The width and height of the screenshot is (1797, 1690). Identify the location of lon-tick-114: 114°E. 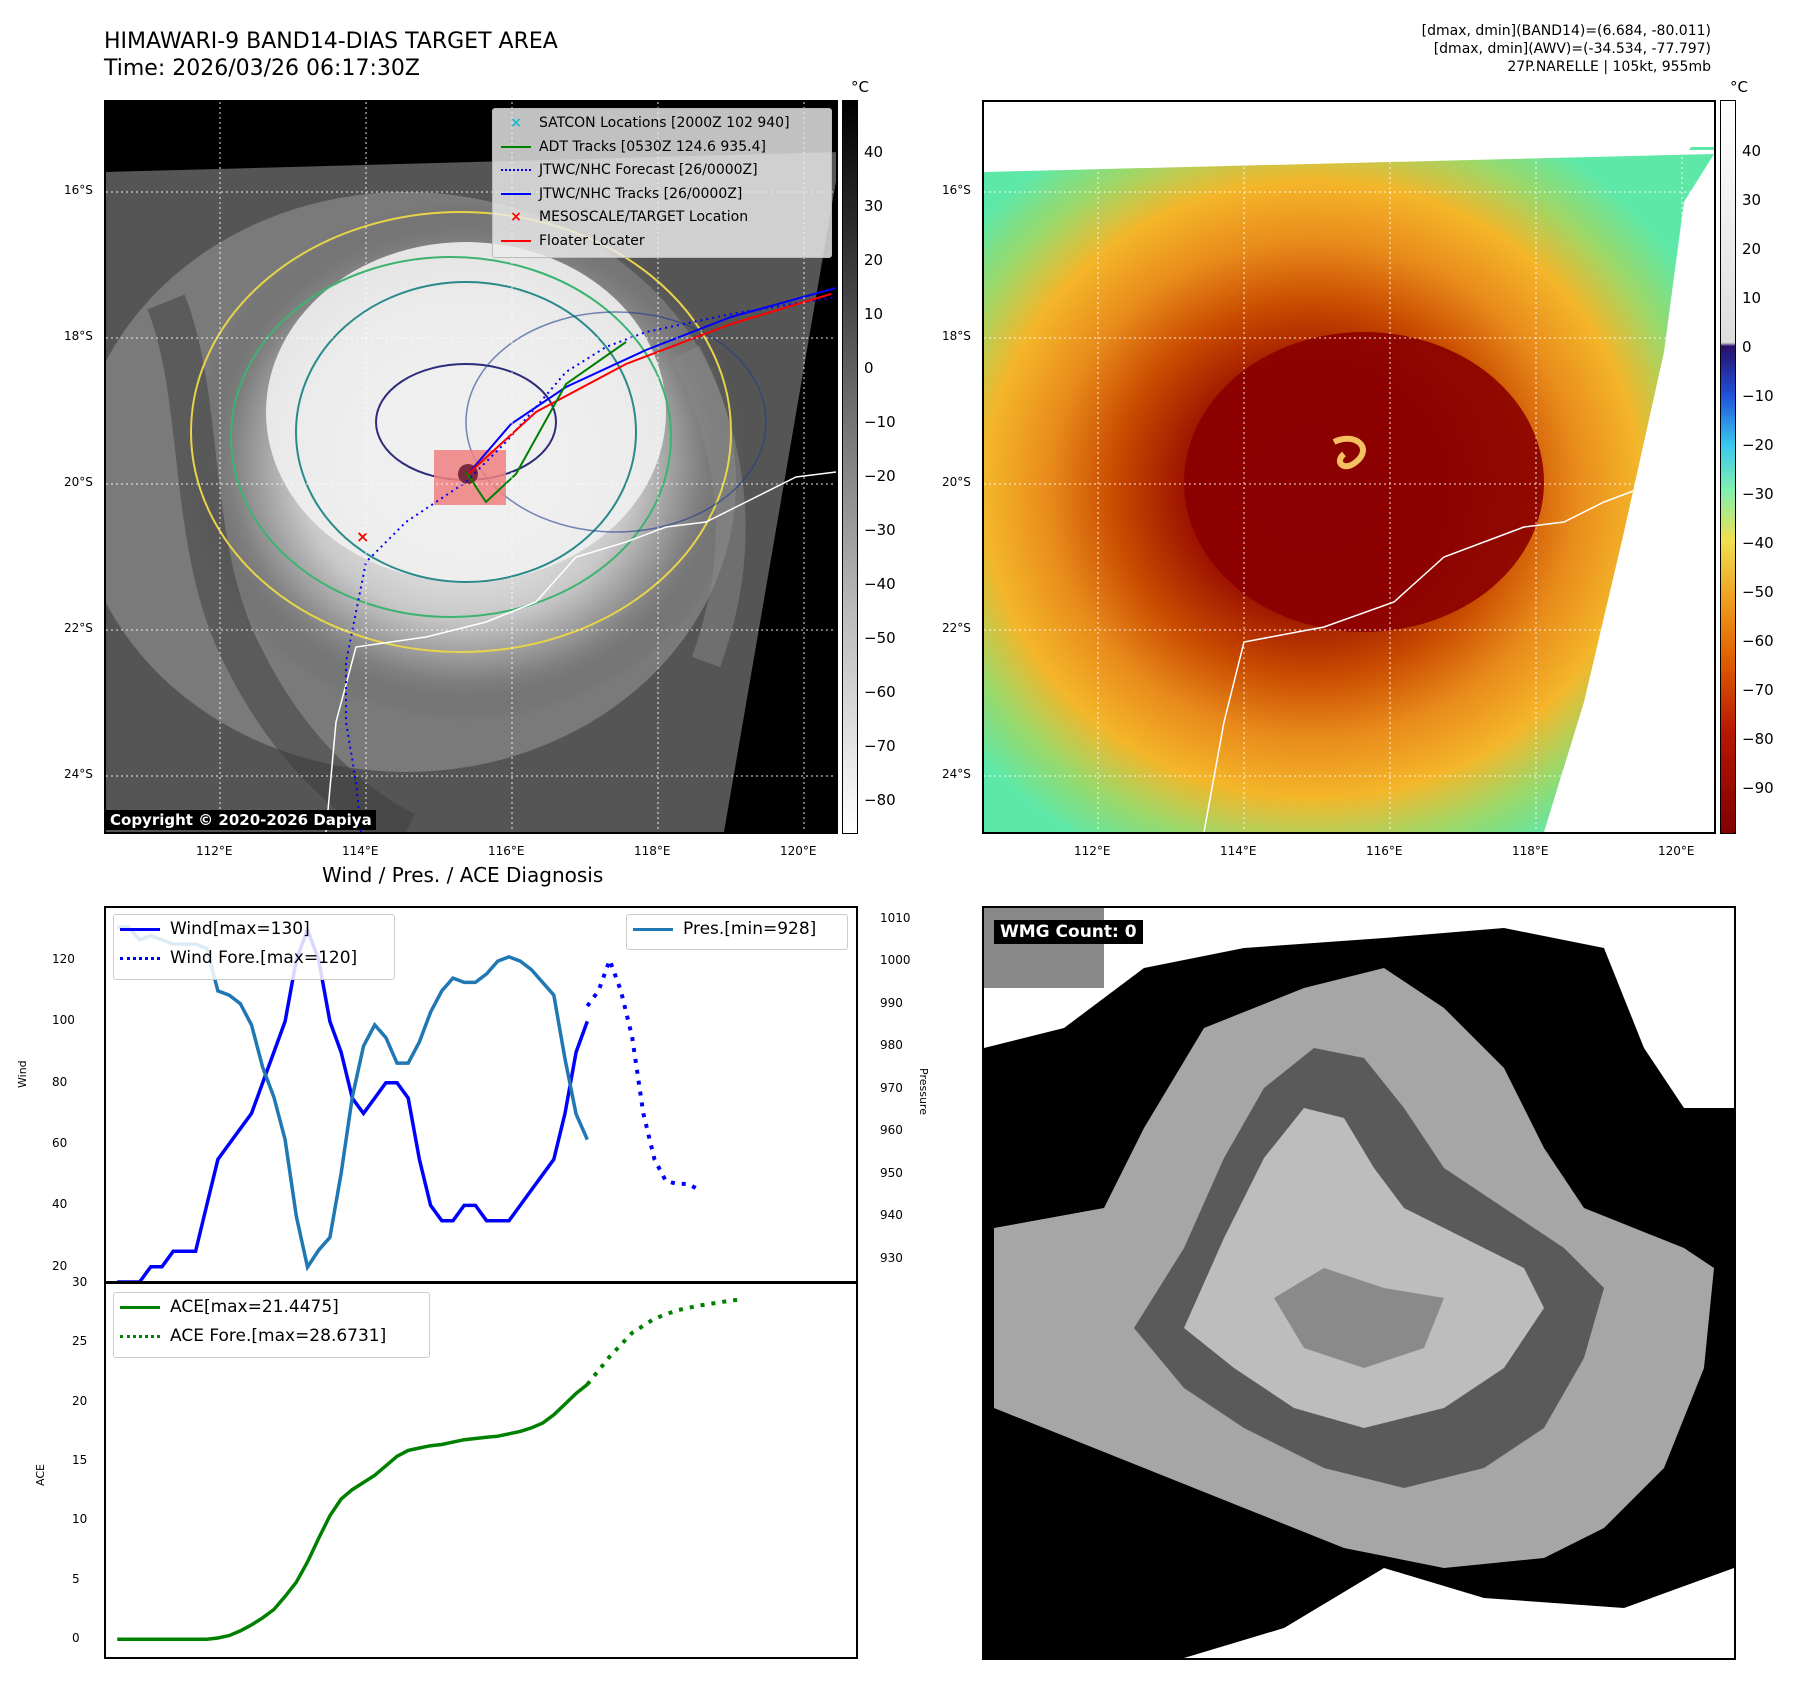
(360, 851).